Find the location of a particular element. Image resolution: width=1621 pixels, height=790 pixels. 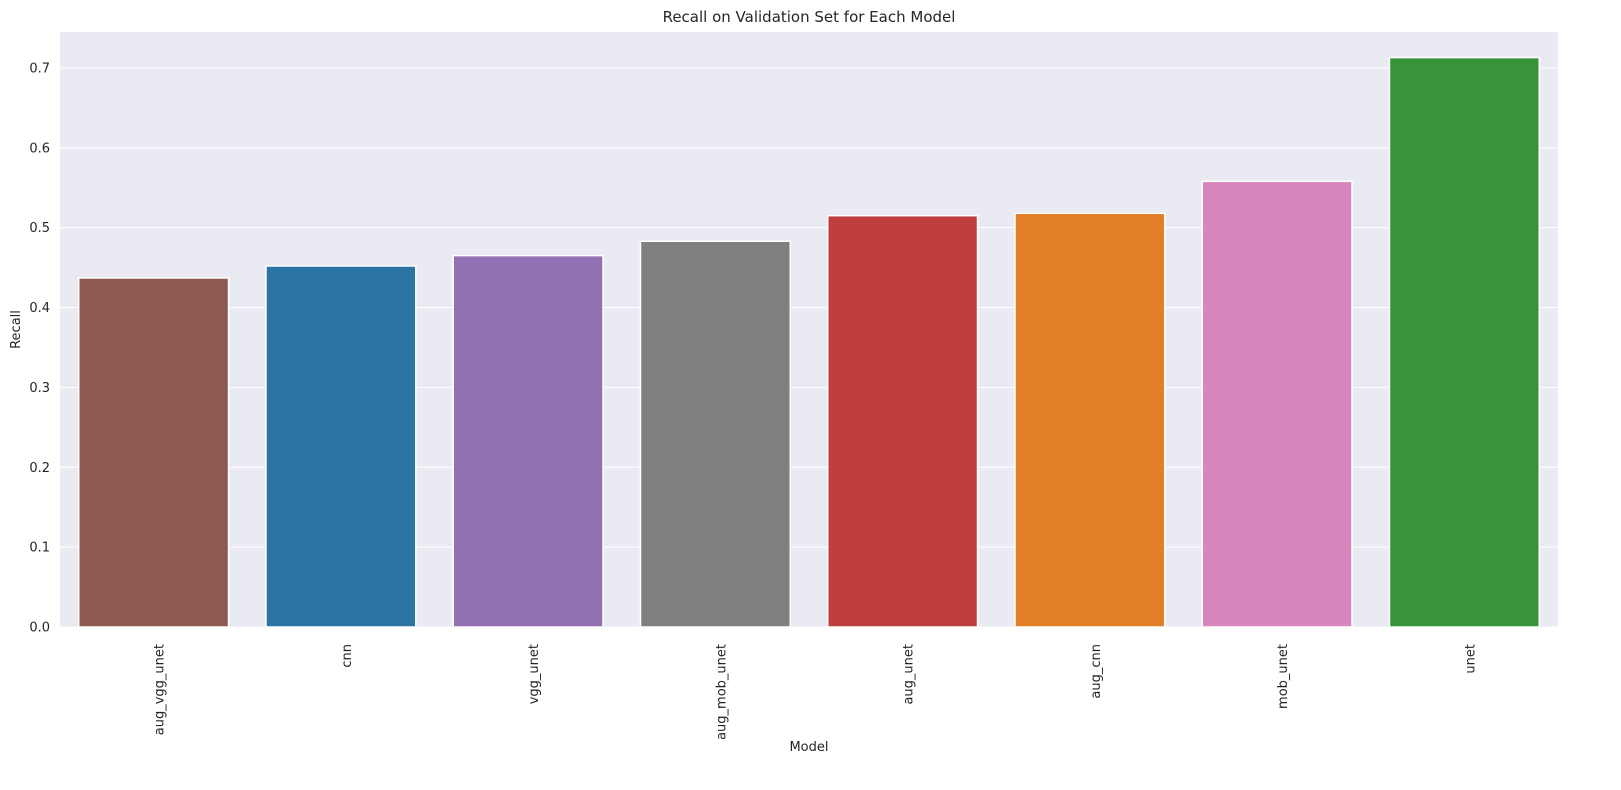

x-tick-label: mob_unet is located at coordinates (1283, 676).